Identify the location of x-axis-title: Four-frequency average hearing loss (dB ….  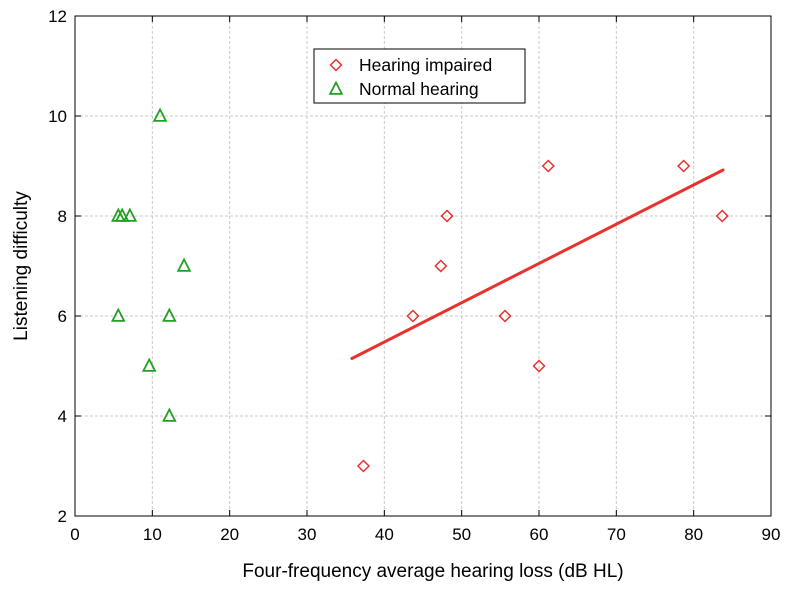
(432, 571).